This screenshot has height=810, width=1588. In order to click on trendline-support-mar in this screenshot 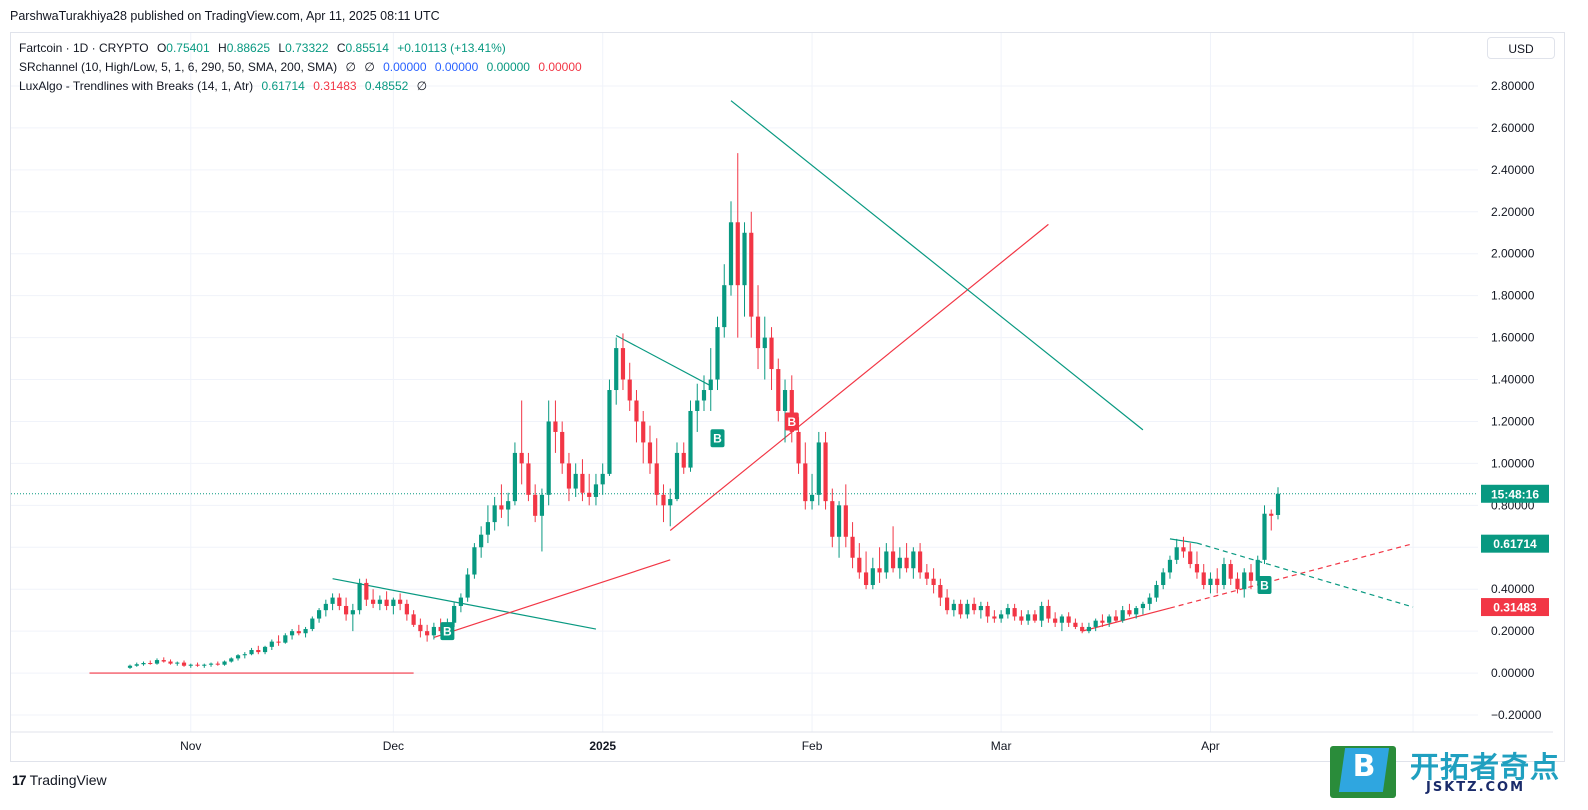, I will do `click(1126, 619)`.